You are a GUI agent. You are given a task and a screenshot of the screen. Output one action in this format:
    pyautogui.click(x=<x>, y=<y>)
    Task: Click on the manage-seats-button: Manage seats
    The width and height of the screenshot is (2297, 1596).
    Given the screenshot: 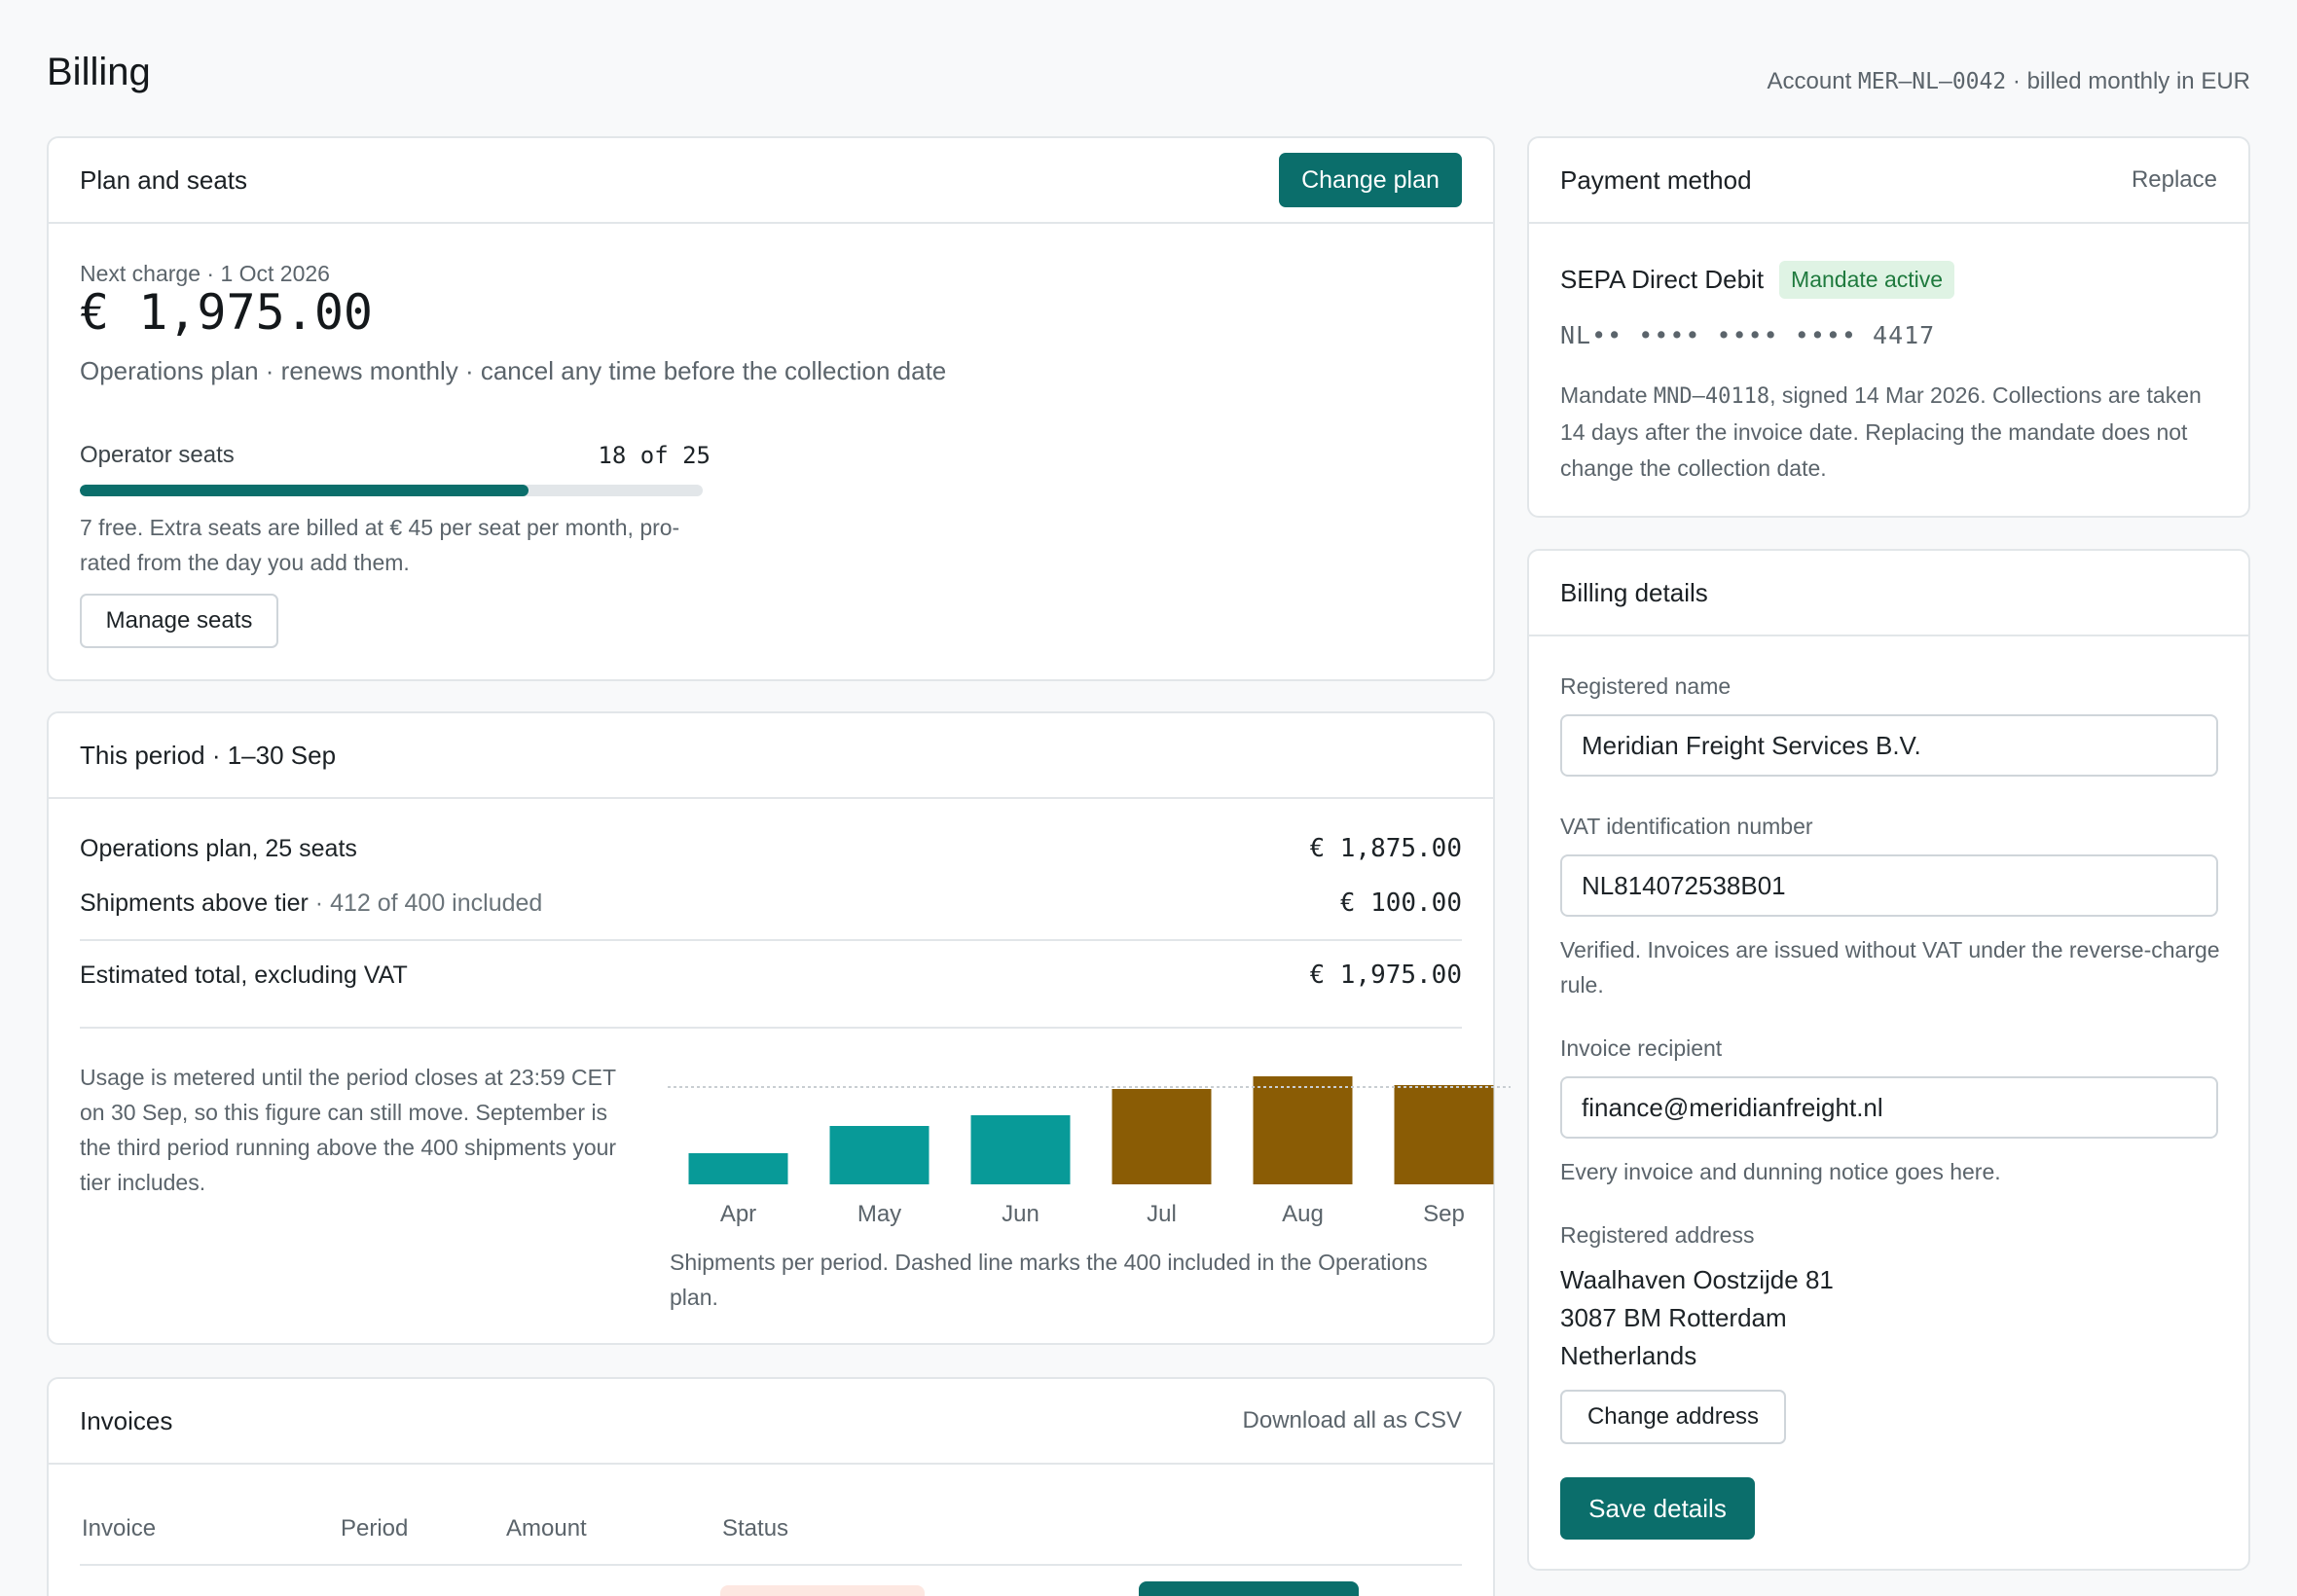 What is the action you would take?
    pyautogui.click(x=179, y=621)
    